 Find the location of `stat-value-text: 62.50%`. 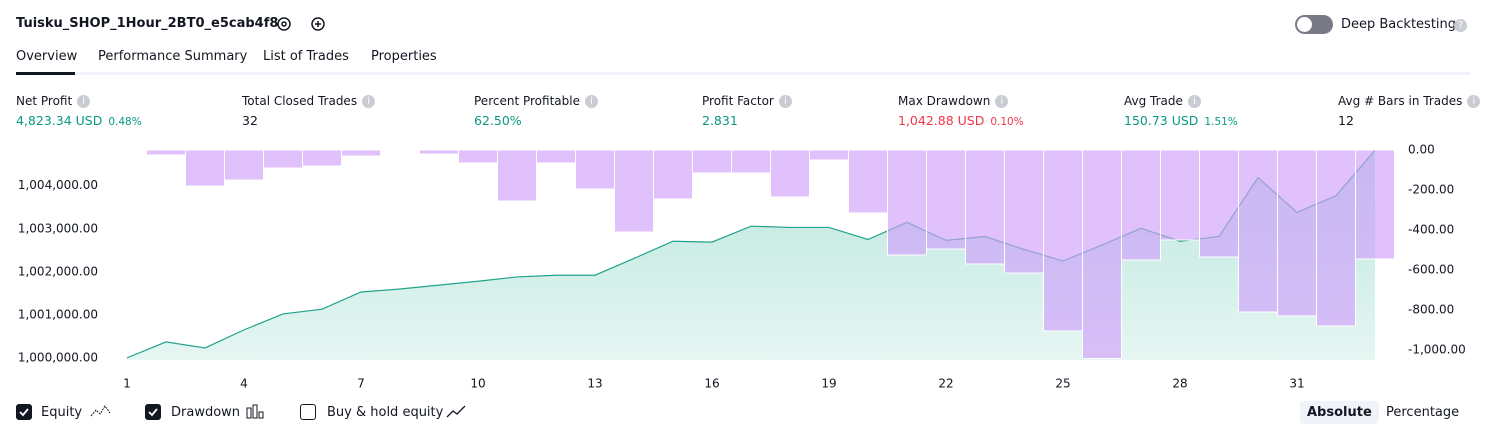

stat-value-text: 62.50% is located at coordinates (498, 120).